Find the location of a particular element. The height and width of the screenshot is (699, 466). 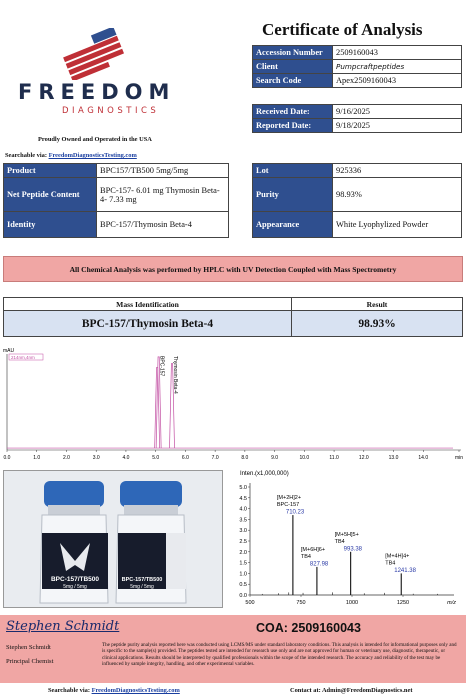

product-value: BPC157/TB500 5mg/5mg is located at coordinates (162, 170).